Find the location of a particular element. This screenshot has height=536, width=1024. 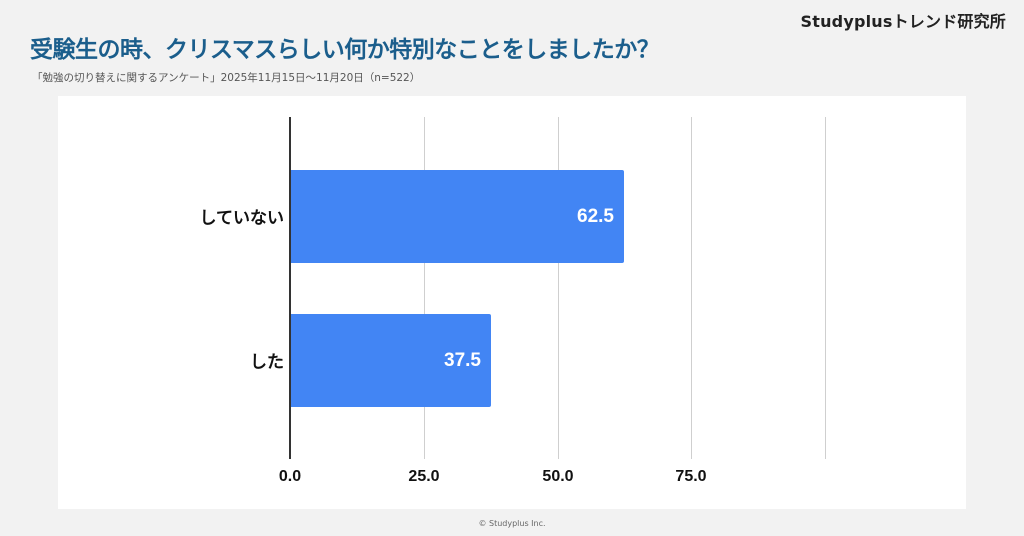

bar-value-label: 37.5 is located at coordinates (462, 360).